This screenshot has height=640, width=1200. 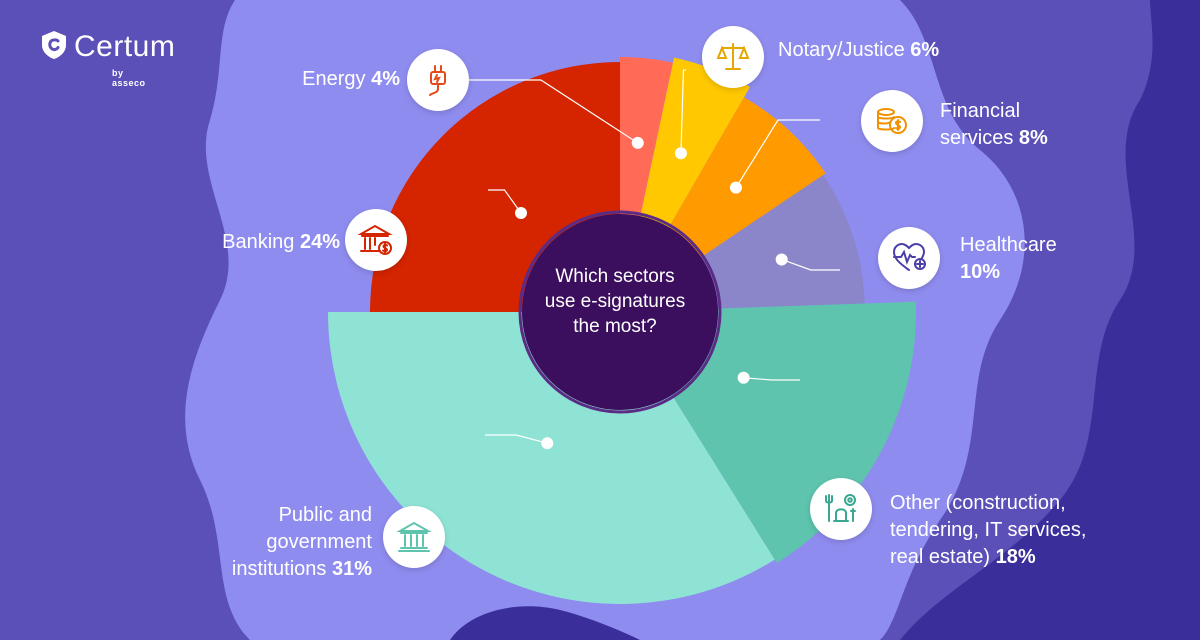 I want to click on label-notary-name: Notary/Justice, so click(x=841, y=50).